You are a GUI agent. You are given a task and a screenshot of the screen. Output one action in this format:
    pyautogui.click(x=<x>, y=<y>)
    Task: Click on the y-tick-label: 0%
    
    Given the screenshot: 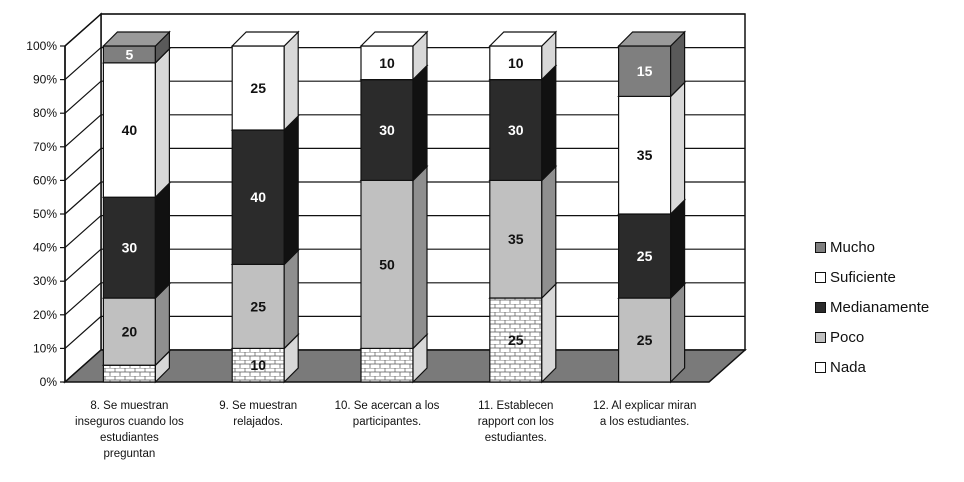 What is the action you would take?
    pyautogui.click(x=49, y=382)
    